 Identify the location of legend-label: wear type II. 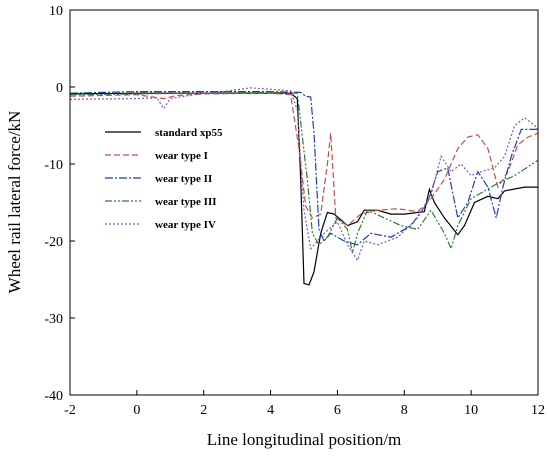
(183, 179).